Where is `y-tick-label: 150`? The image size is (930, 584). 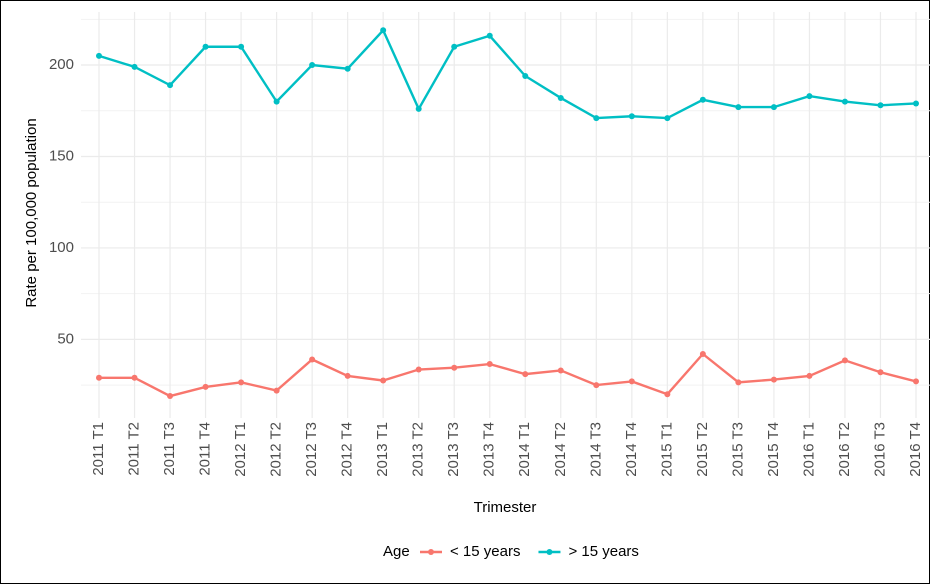 y-tick-label: 150 is located at coordinates (61, 155).